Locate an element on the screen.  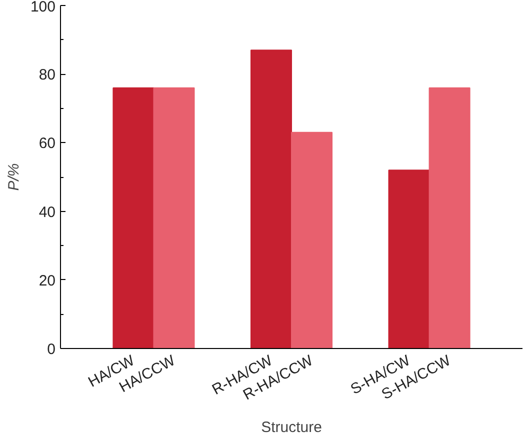
y-tick-label: 60 is located at coordinates (47, 143).